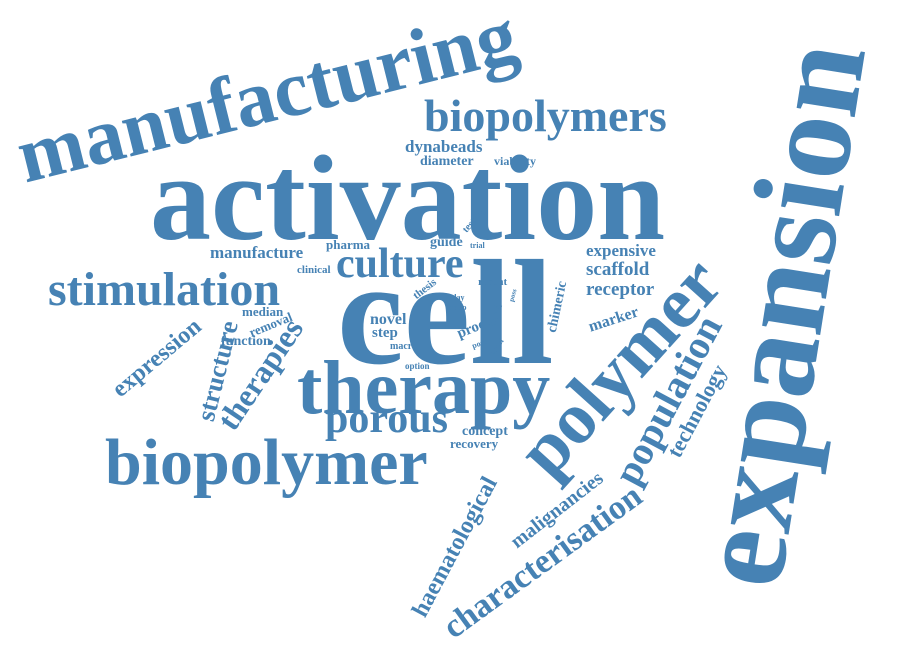 This screenshot has width=900, height=666. Describe the element at coordinates (620, 289) in the screenshot. I see `word-receptor: receptor` at that location.